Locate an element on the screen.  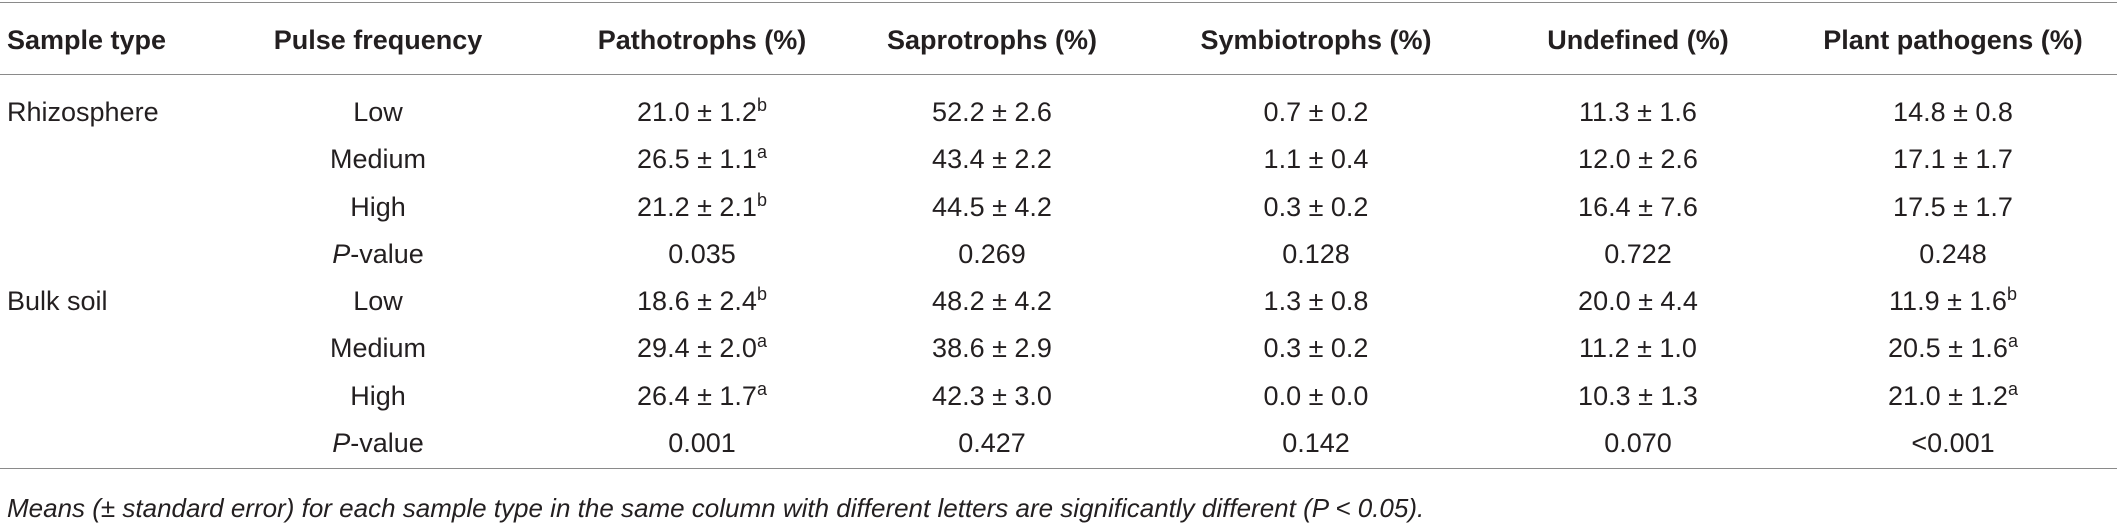
cell-text: 21.2 ± 2.1 is located at coordinates (697, 207).